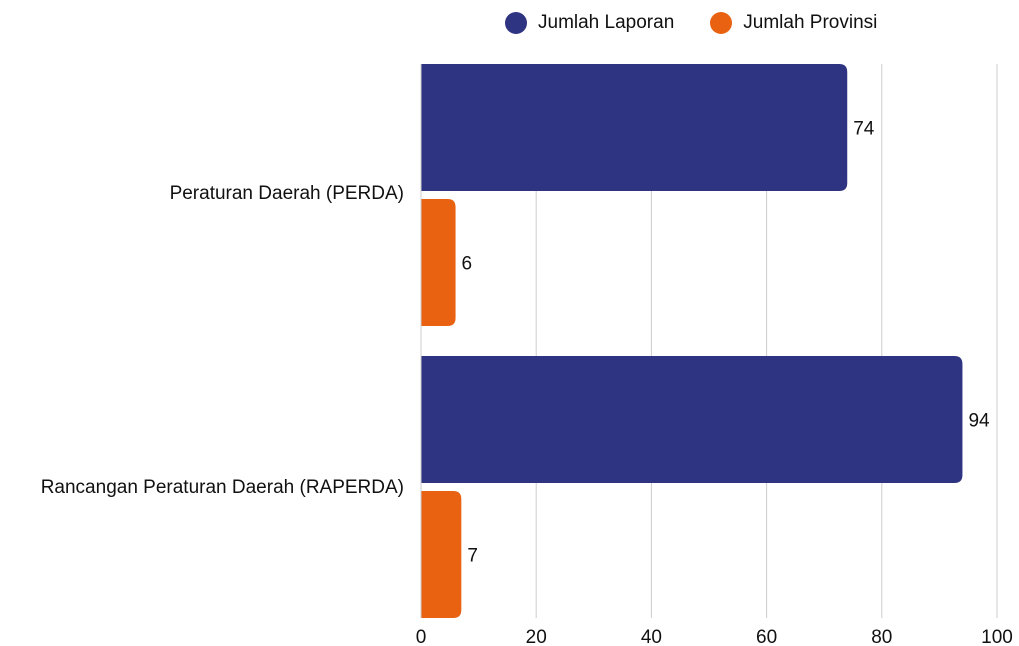  What do you see at coordinates (691, 23) in the screenshot?
I see `legend: Jumlah Laporan Jumlah Provinsi` at bounding box center [691, 23].